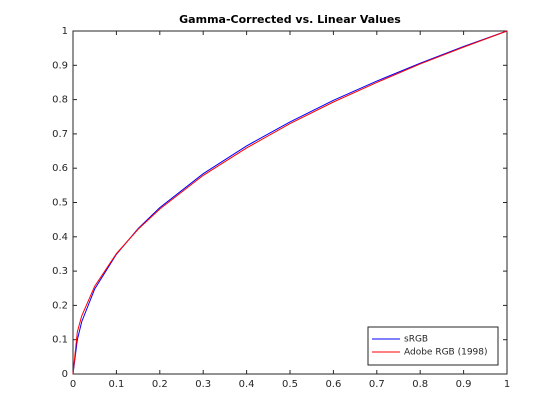 This screenshot has height=420, width=560. Describe the element at coordinates (60, 271) in the screenshot. I see `y-tick-label: 0.3` at that location.